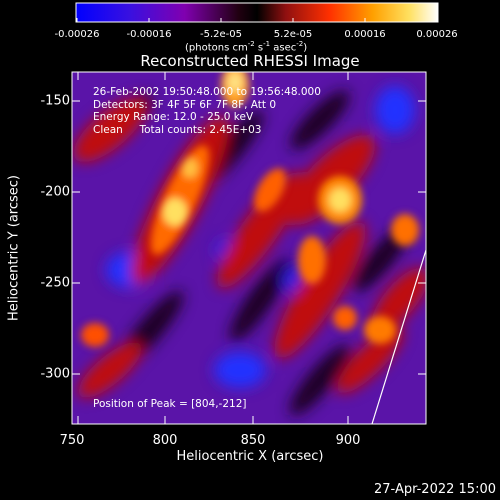  I want to click on colorbar, so click(257, 12).